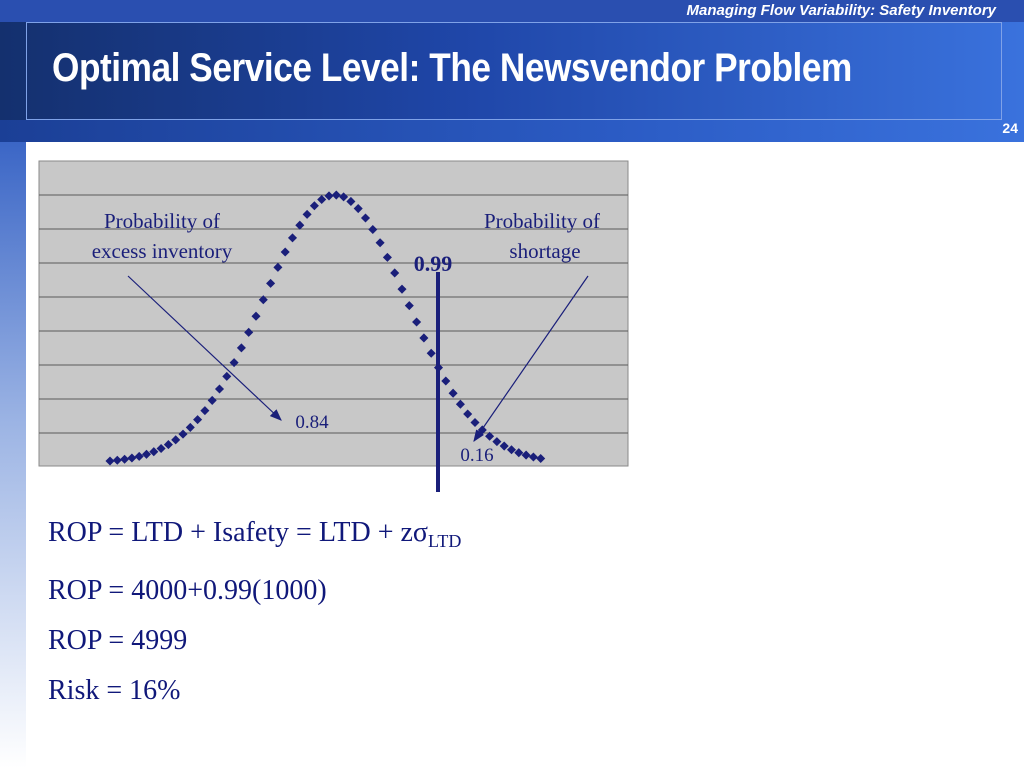  What do you see at coordinates (162, 251) in the screenshot?
I see `excess-label-line2: excess inventory` at bounding box center [162, 251].